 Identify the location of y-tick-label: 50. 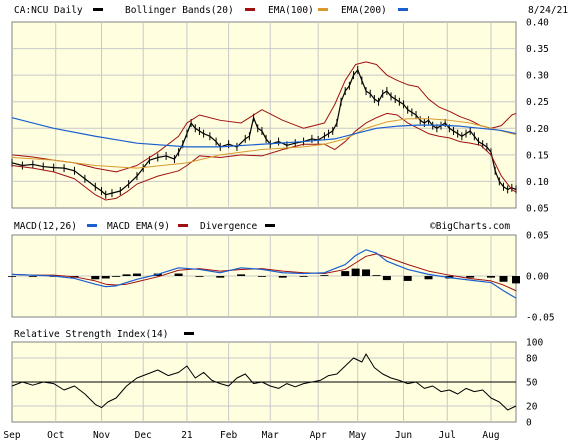
(532, 383).